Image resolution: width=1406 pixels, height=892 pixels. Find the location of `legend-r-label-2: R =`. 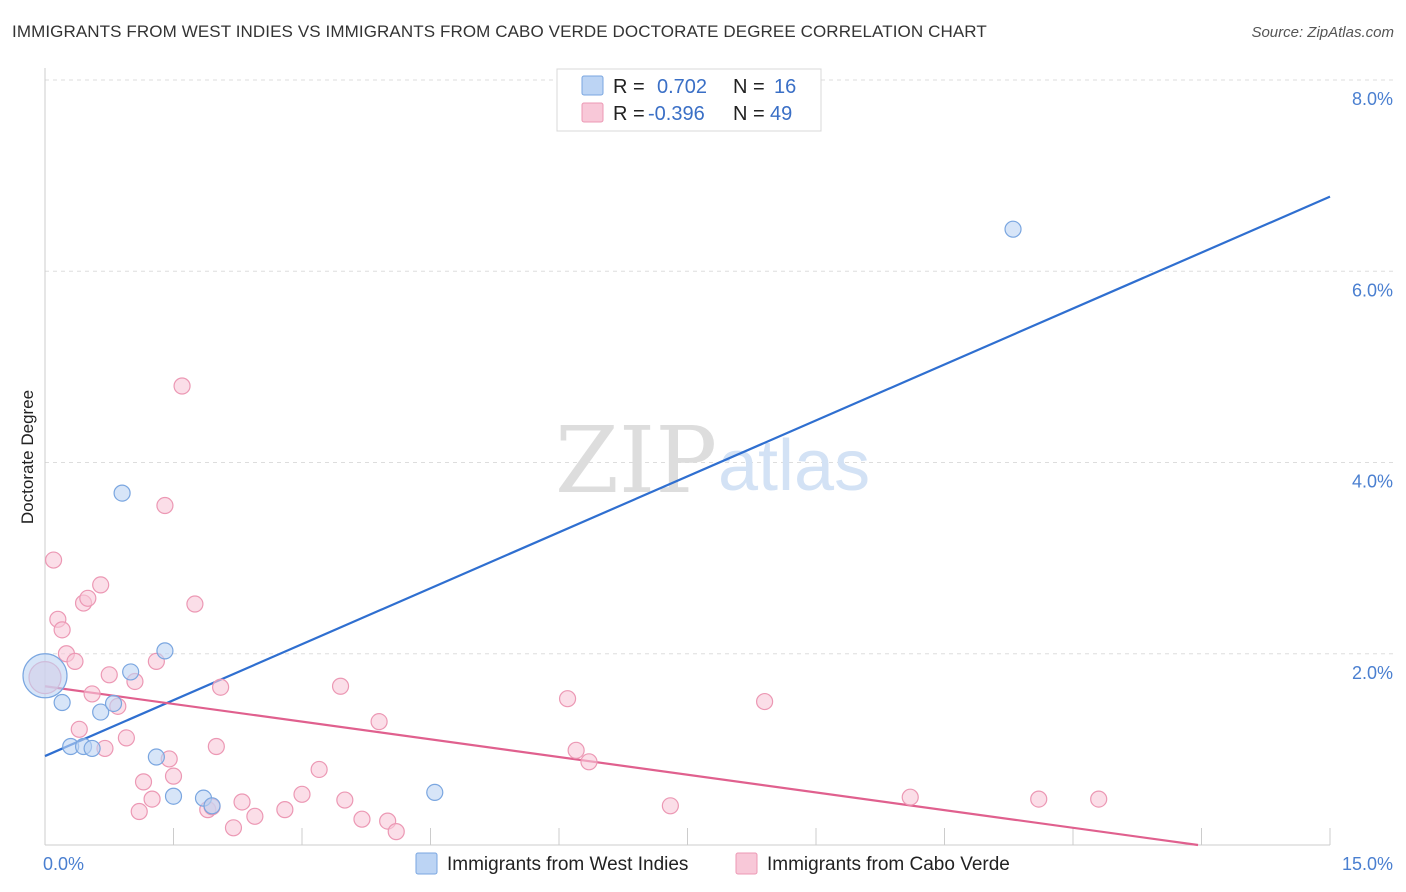

legend-r-label-2: R = is located at coordinates (629, 114).